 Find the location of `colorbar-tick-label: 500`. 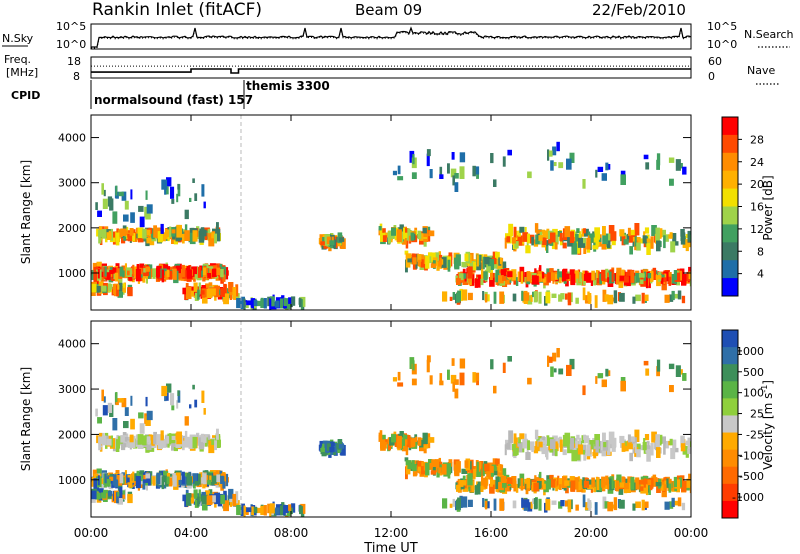

colorbar-tick-label: 500 is located at coordinates (753, 372).